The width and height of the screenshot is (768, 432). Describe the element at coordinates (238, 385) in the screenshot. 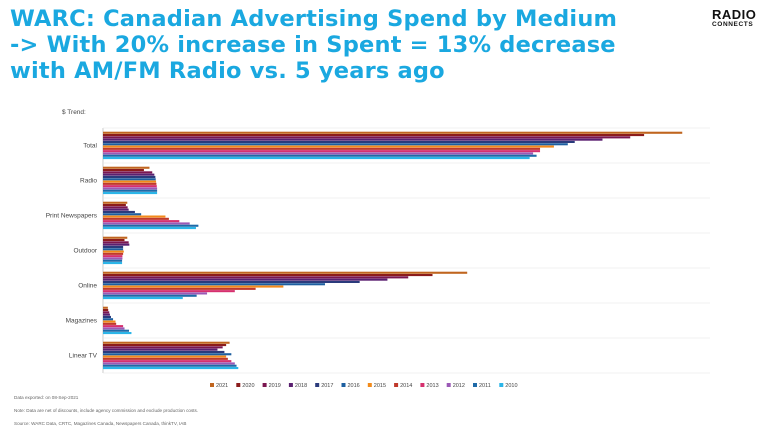

I see `legend-swatch-2020` at that location.